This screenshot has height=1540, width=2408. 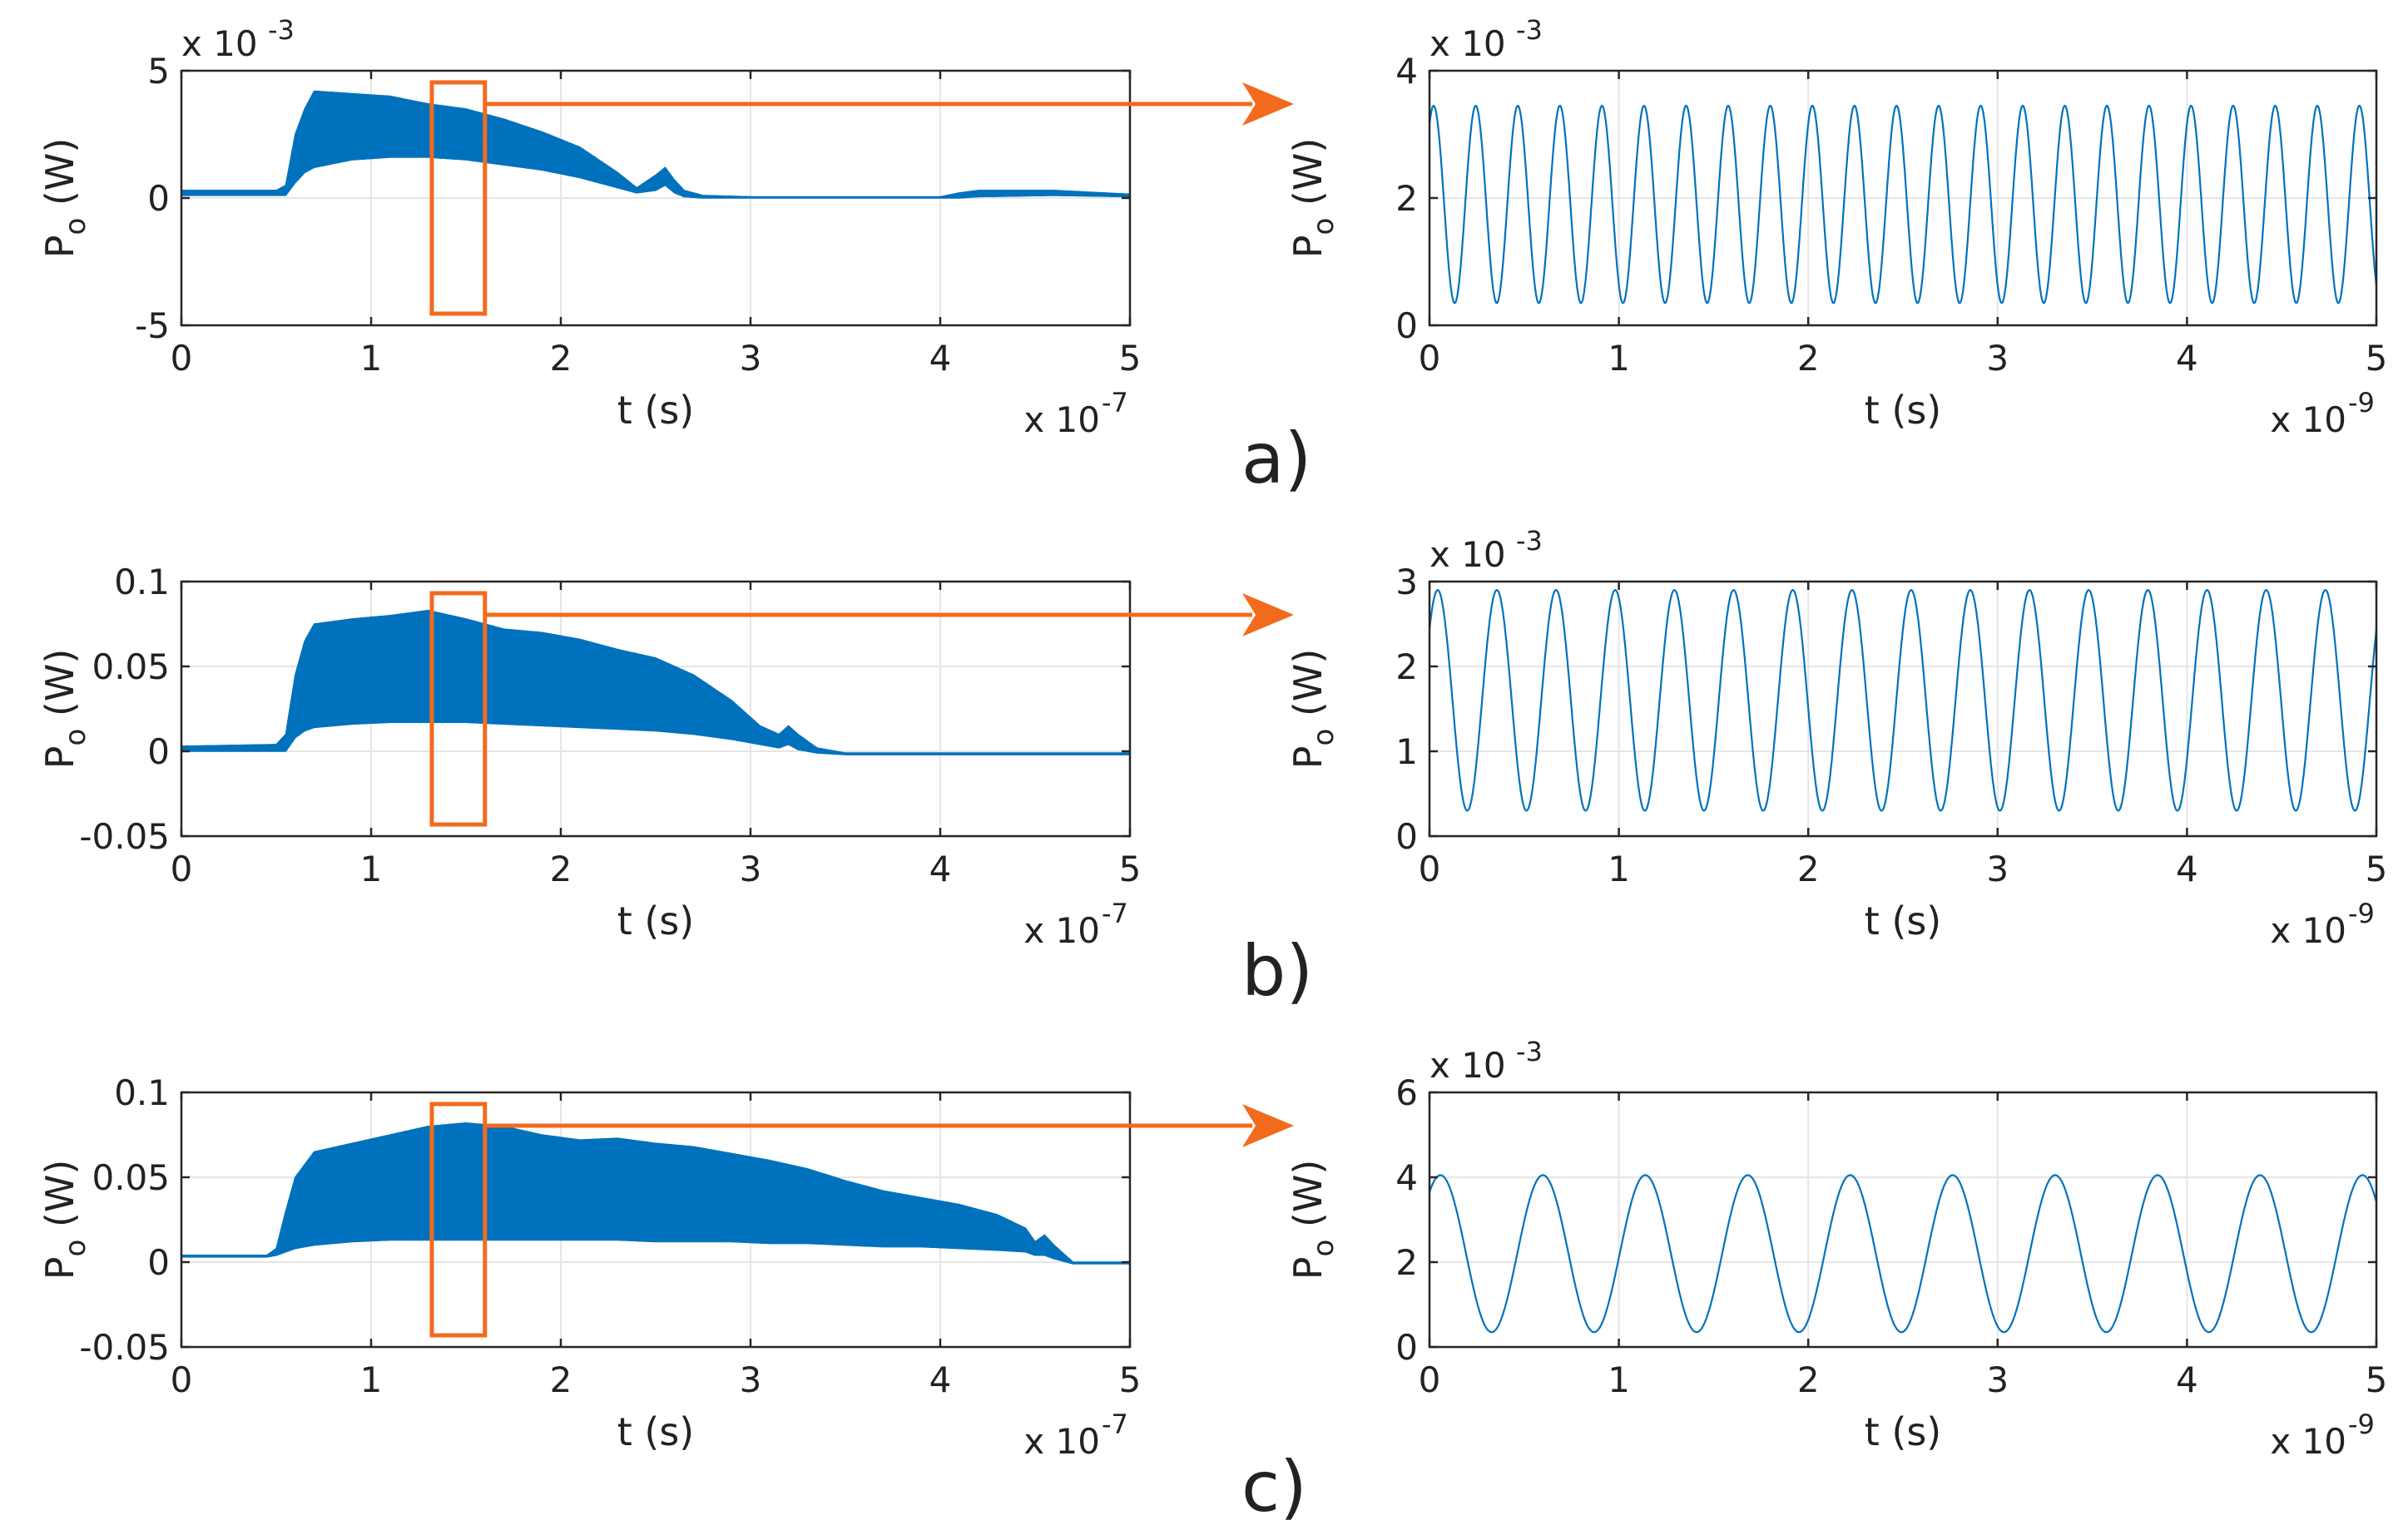 What do you see at coordinates (1277, 971) in the screenshot?
I see `panel-label-b: b)` at bounding box center [1277, 971].